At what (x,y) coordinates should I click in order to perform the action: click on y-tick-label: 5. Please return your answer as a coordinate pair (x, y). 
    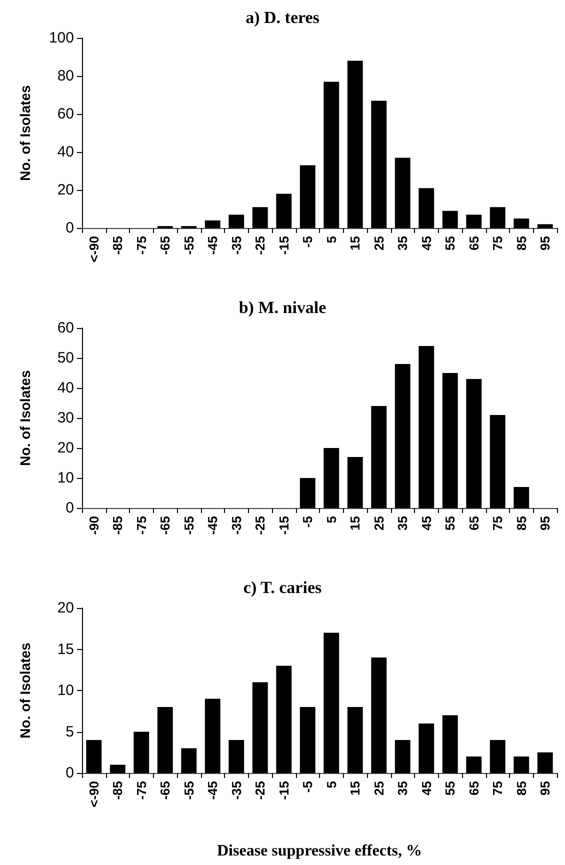
    Looking at the image, I should click on (70, 731).